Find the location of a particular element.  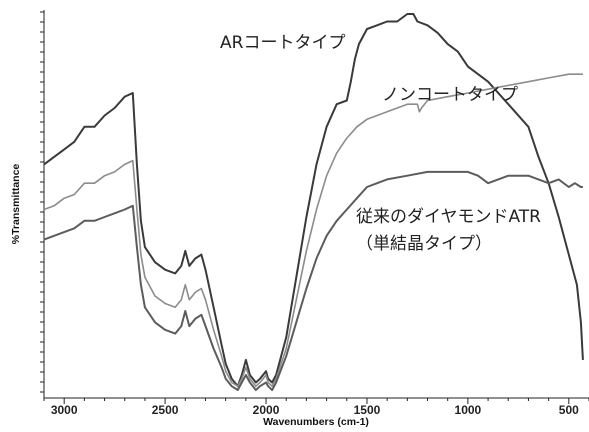

x-tick-label: 3000 is located at coordinates (64, 410).